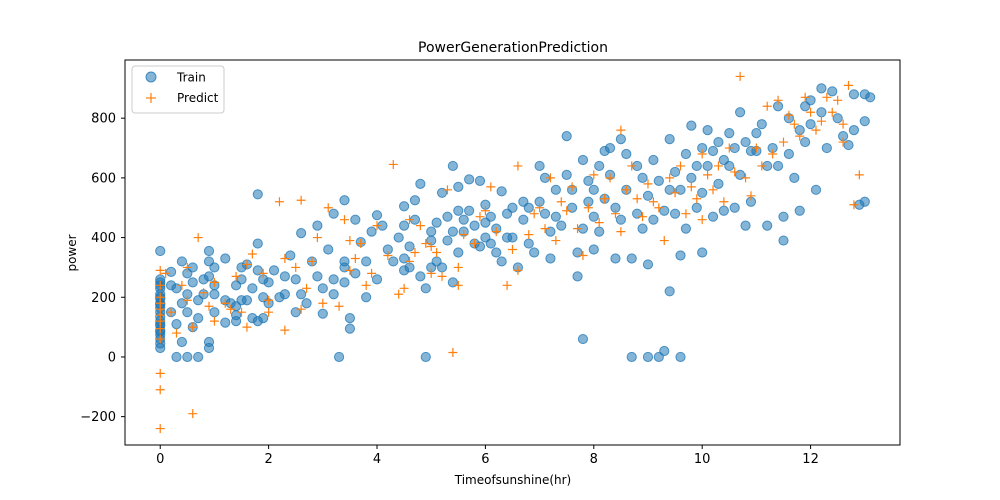  I want to click on x-tick-label: 12, so click(810, 459).